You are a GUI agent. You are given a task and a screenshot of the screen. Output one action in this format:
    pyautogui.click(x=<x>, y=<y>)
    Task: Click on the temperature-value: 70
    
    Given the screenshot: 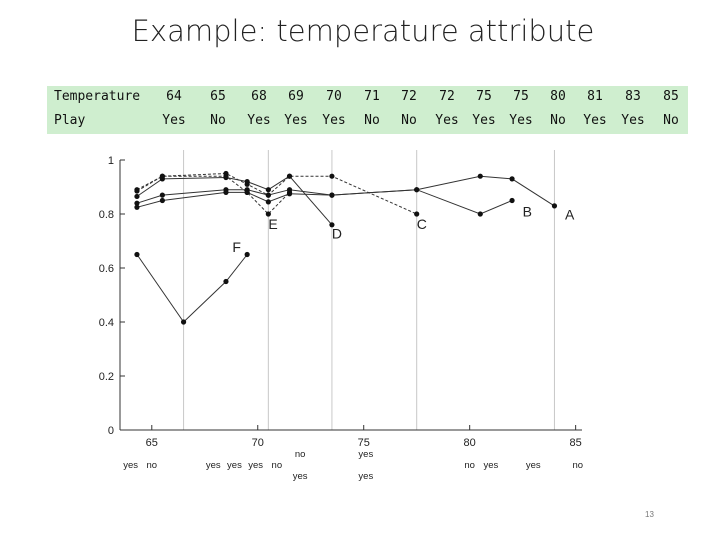 What is the action you would take?
    pyautogui.click(x=334, y=96)
    